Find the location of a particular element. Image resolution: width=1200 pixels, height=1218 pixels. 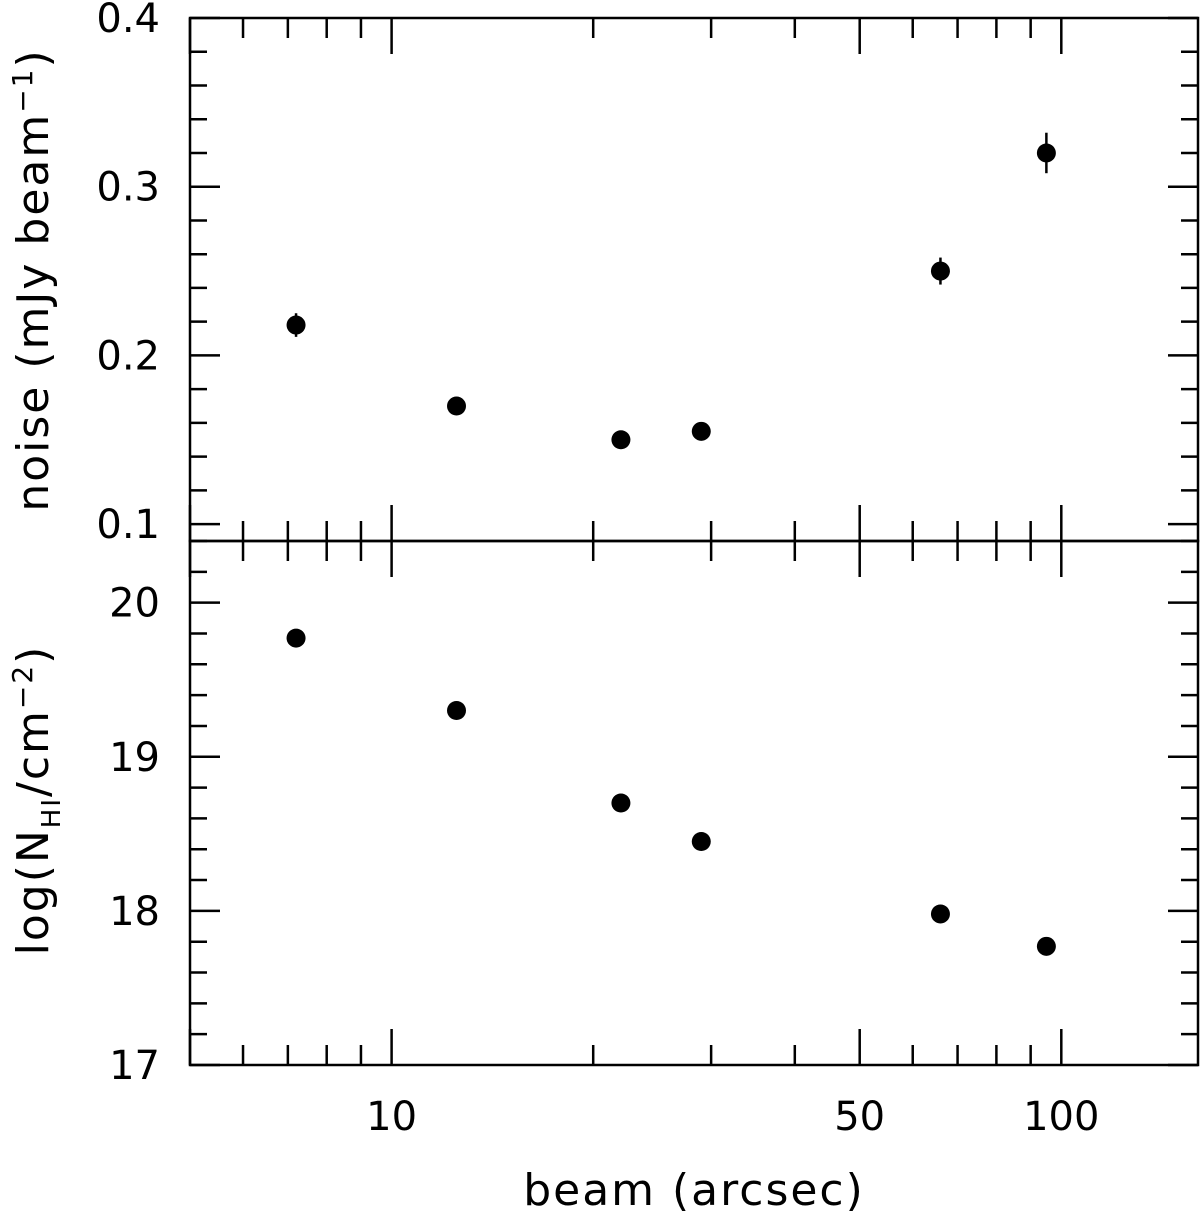

y-tick-label: 0.1 is located at coordinates (128, 525).